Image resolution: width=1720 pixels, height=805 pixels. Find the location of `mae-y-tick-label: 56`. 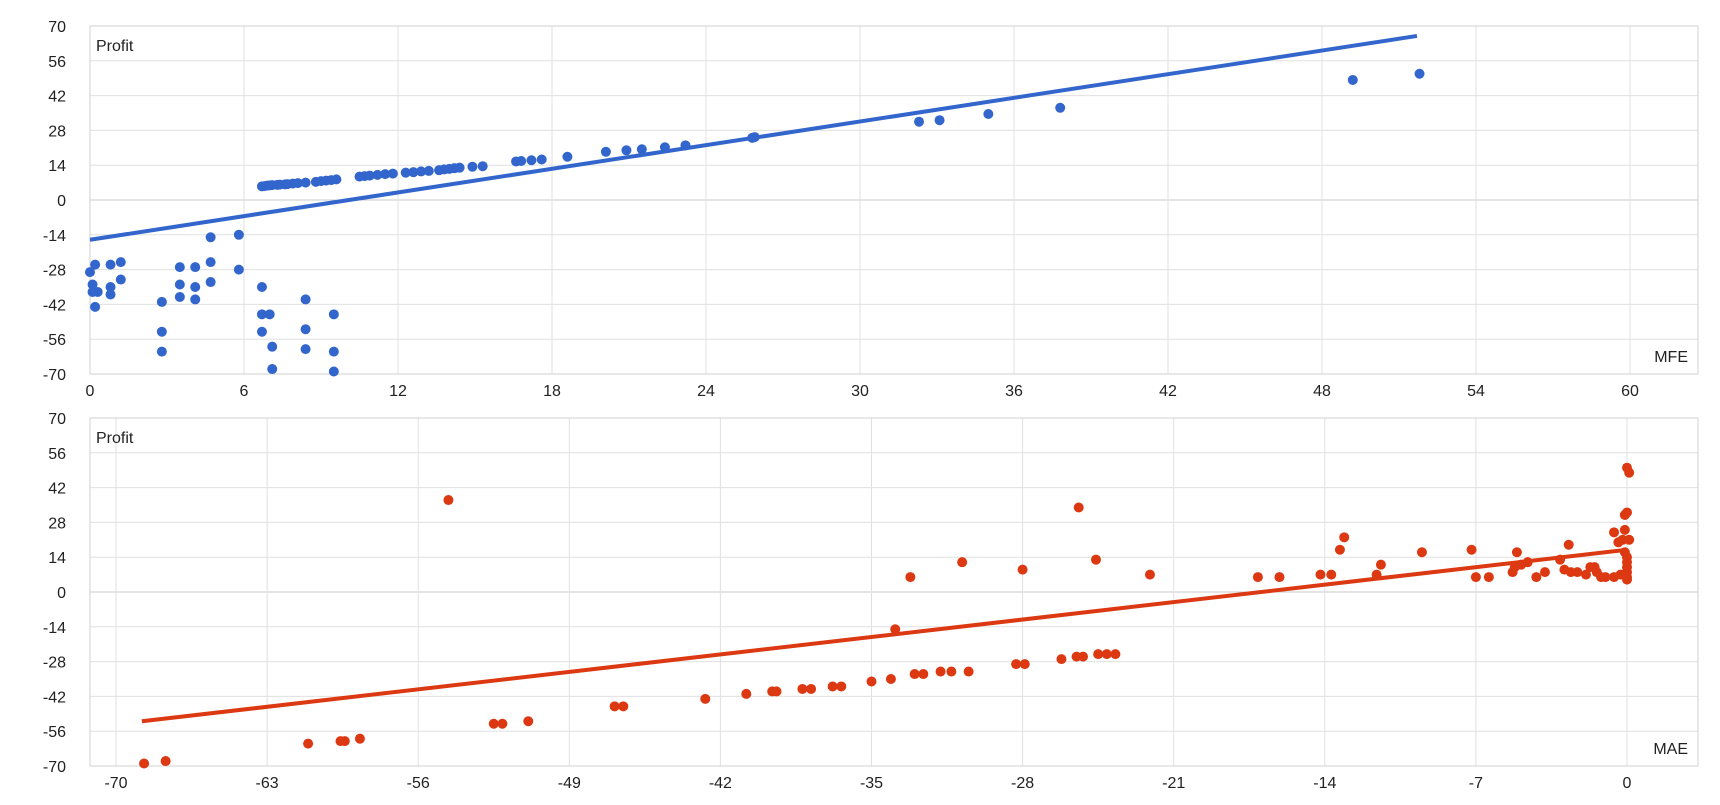

mae-y-tick-label: 56 is located at coordinates (57, 454).